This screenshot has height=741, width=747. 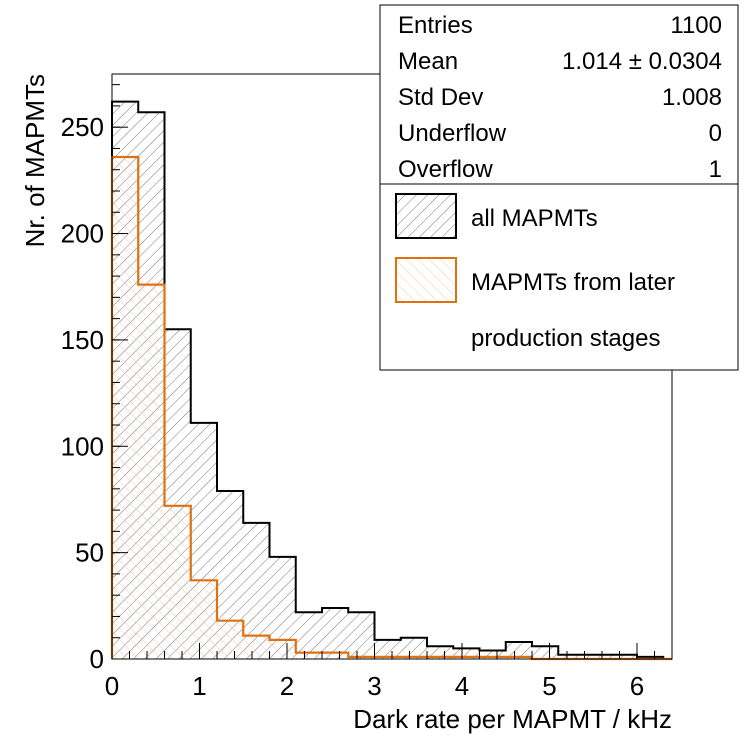 I want to click on stats-value: 0, so click(x=715, y=133).